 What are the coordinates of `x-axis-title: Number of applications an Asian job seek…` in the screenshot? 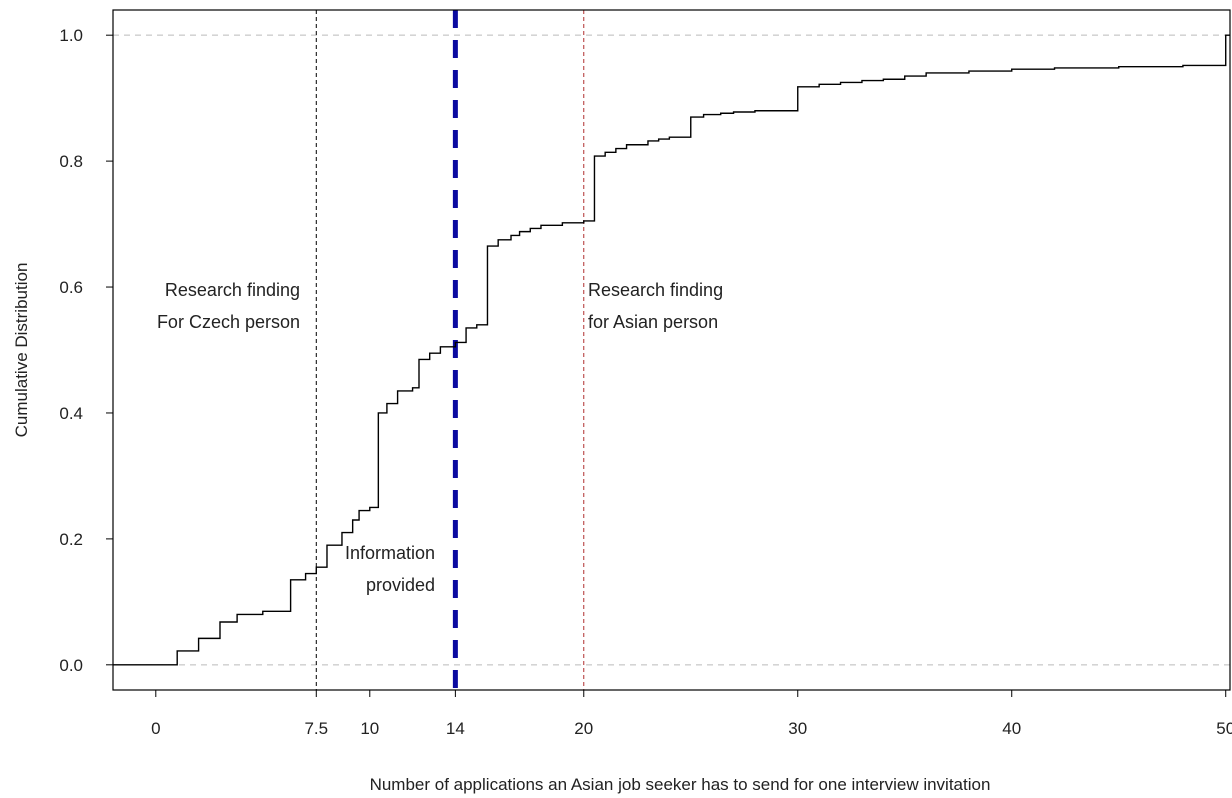 It's located at (680, 784).